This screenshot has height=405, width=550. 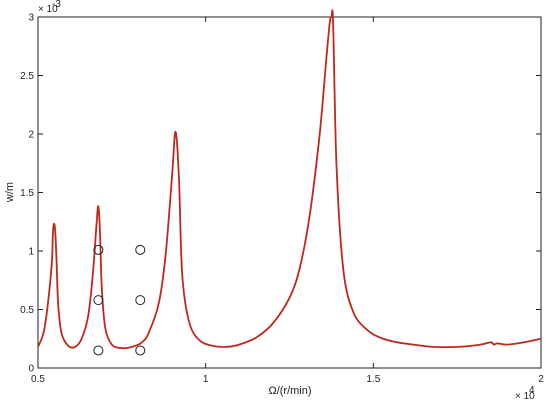 I want to click on y-tick-label: 2.5, so click(x=27, y=76).